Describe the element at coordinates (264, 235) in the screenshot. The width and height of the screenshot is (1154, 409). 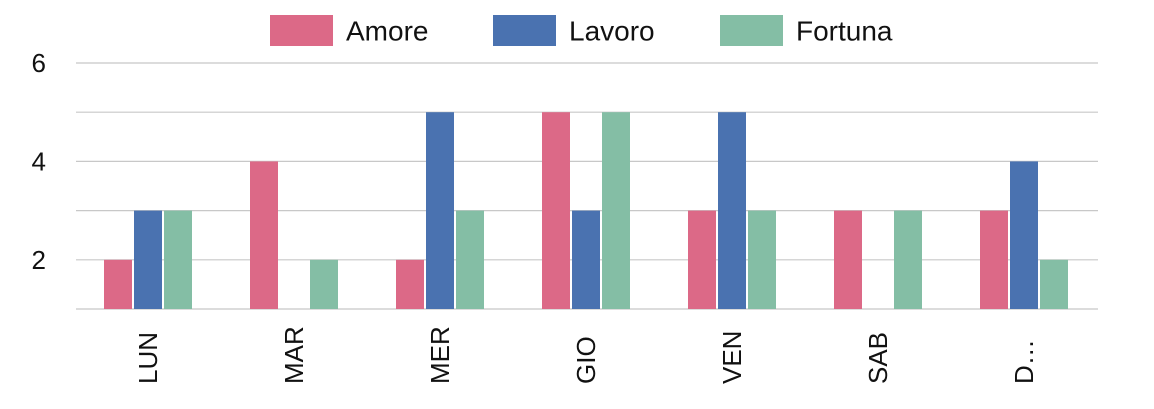
I see `bar-amore-mar` at that location.